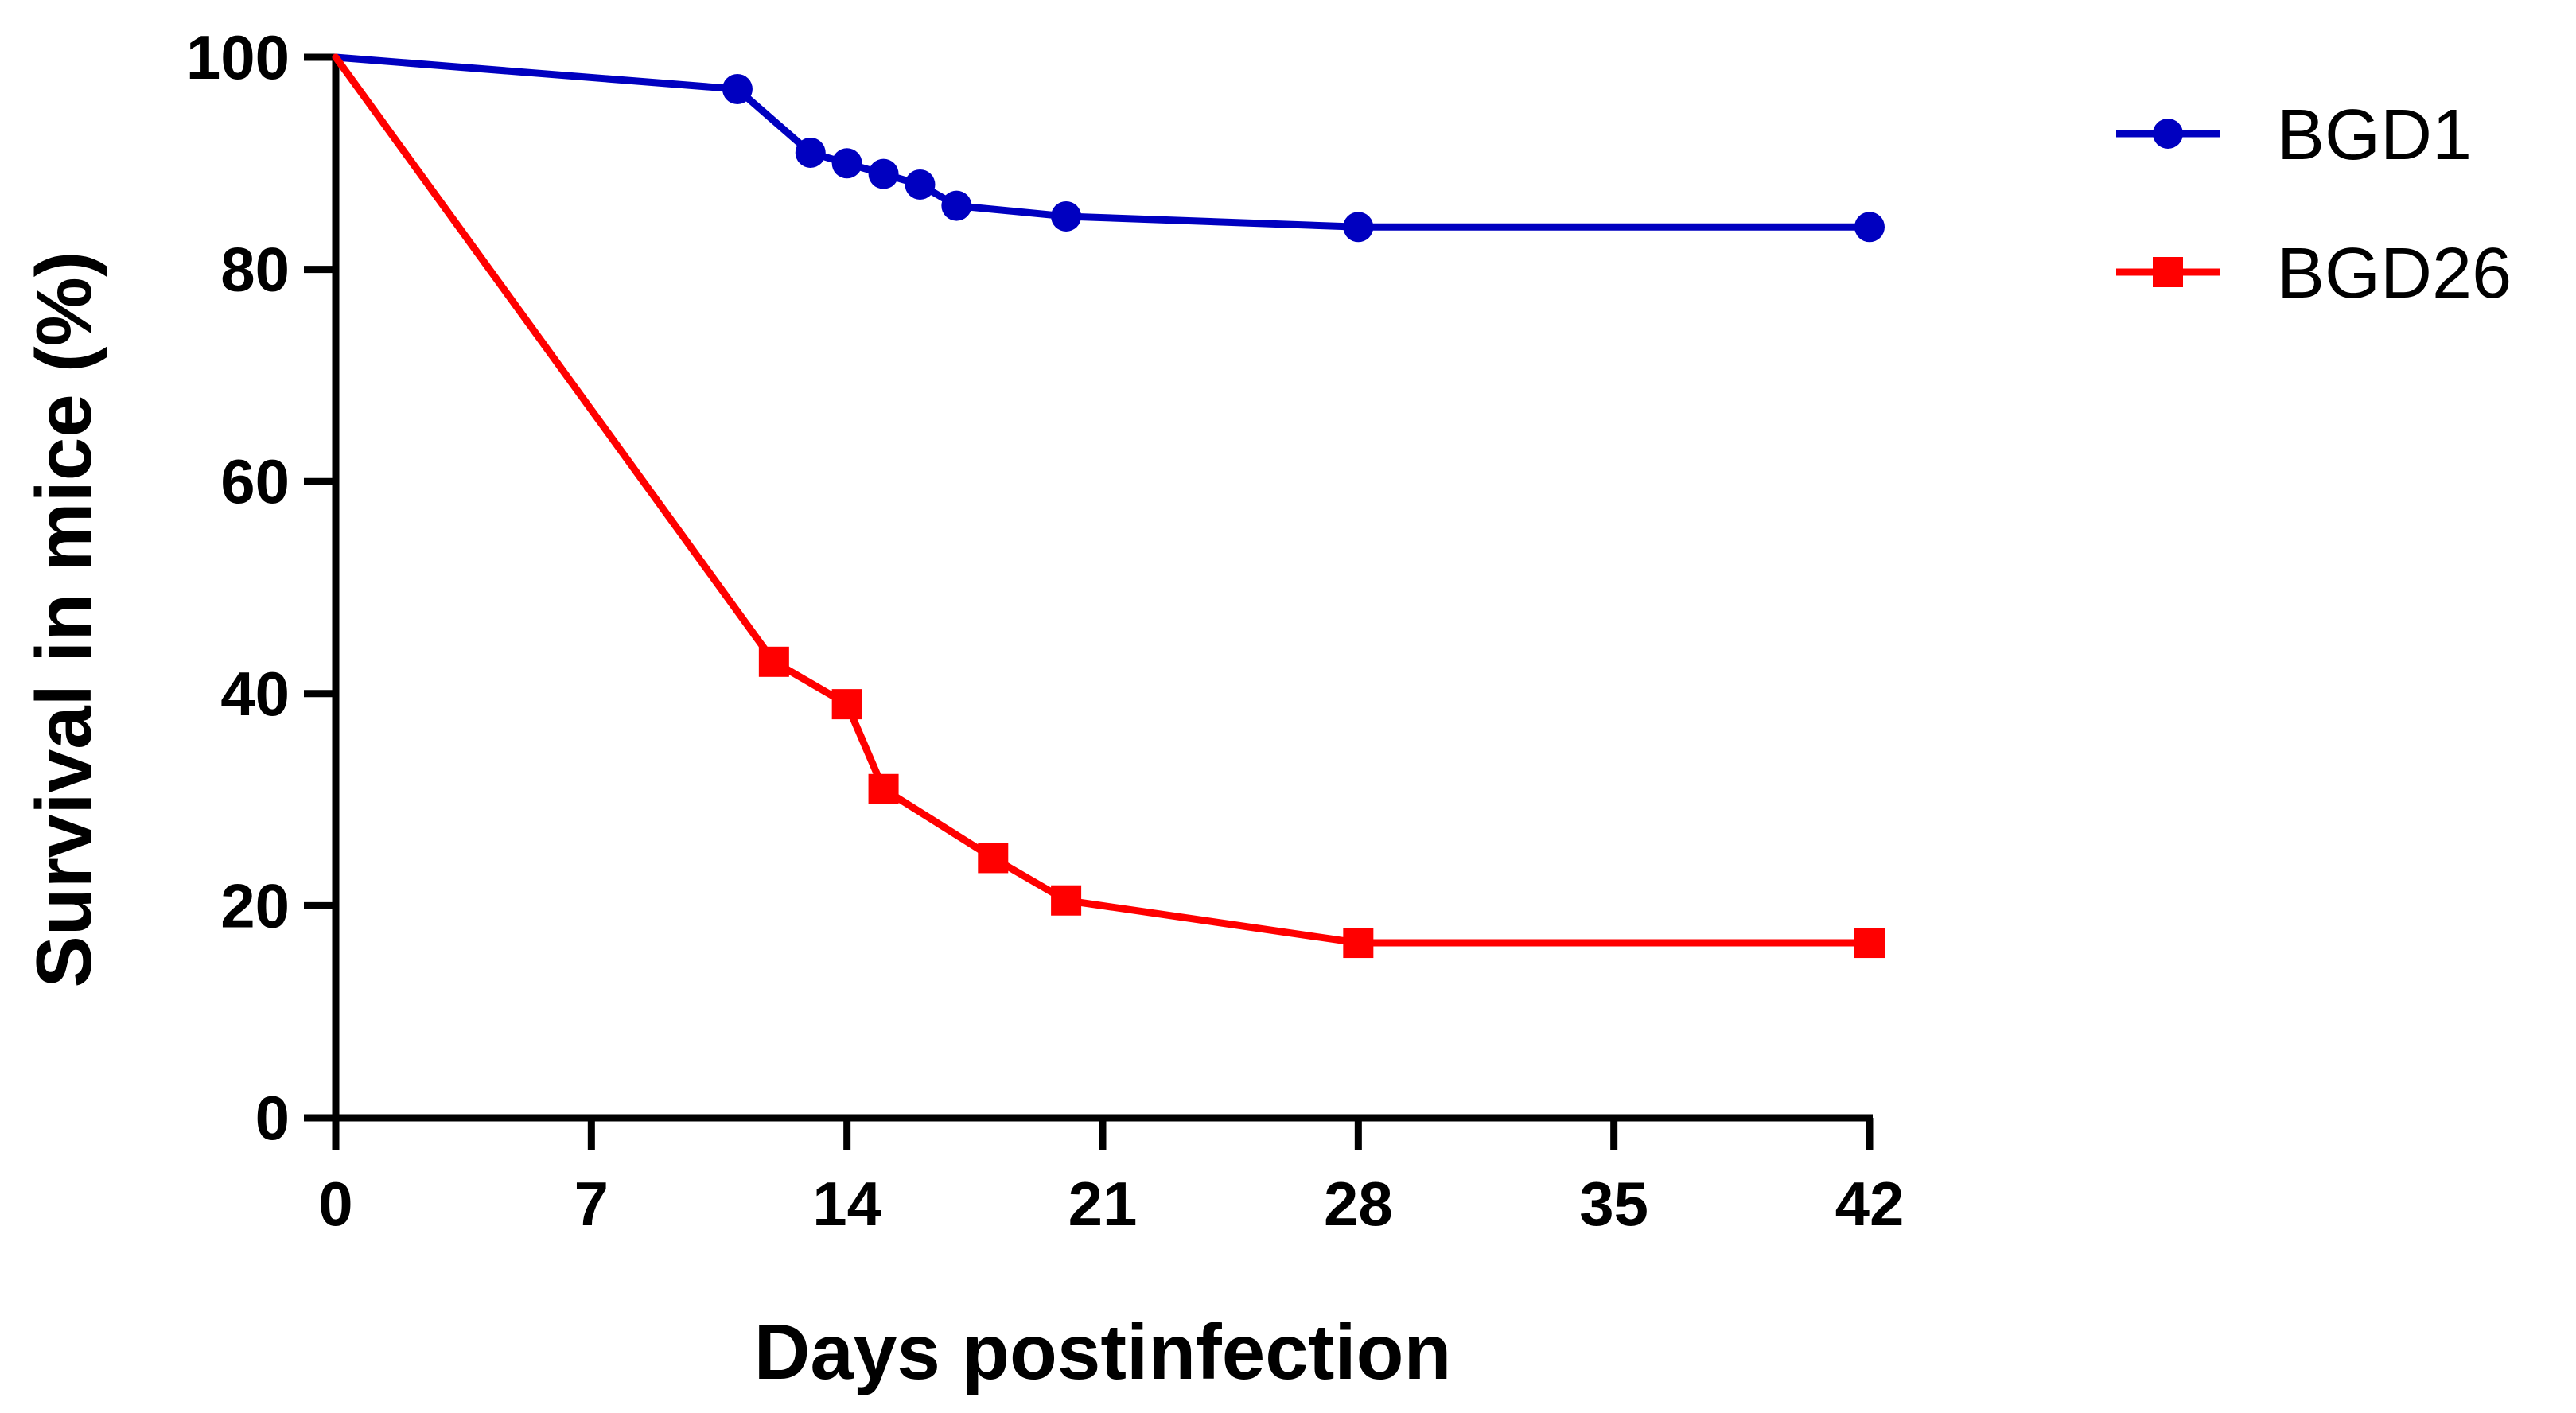 The width and height of the screenshot is (2576, 1413). I want to click on y-tick-label: 80, so click(255, 270).